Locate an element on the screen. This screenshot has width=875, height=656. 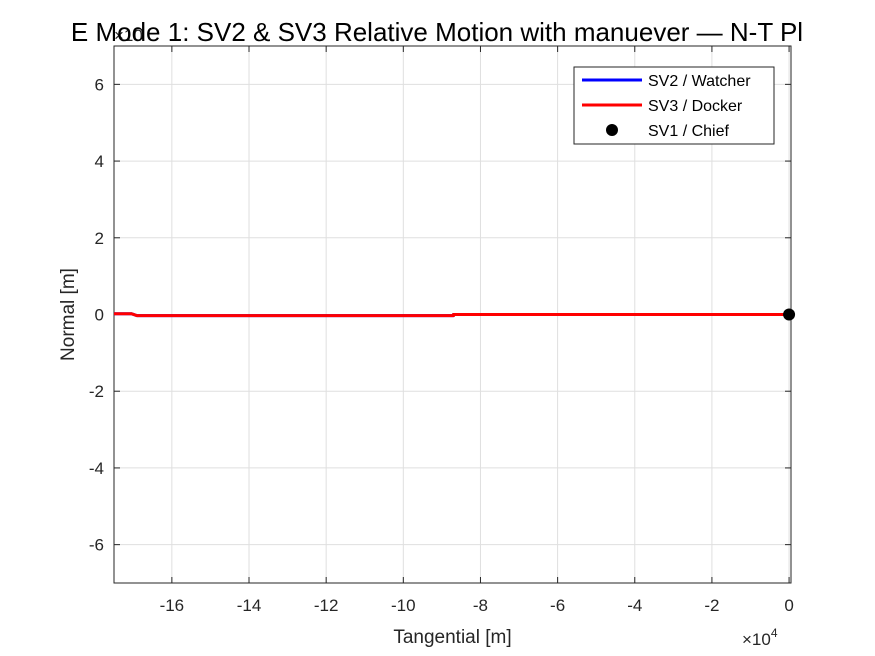
legend-label-sv2-watcher: SV2 / Watcher is located at coordinates (699, 81).